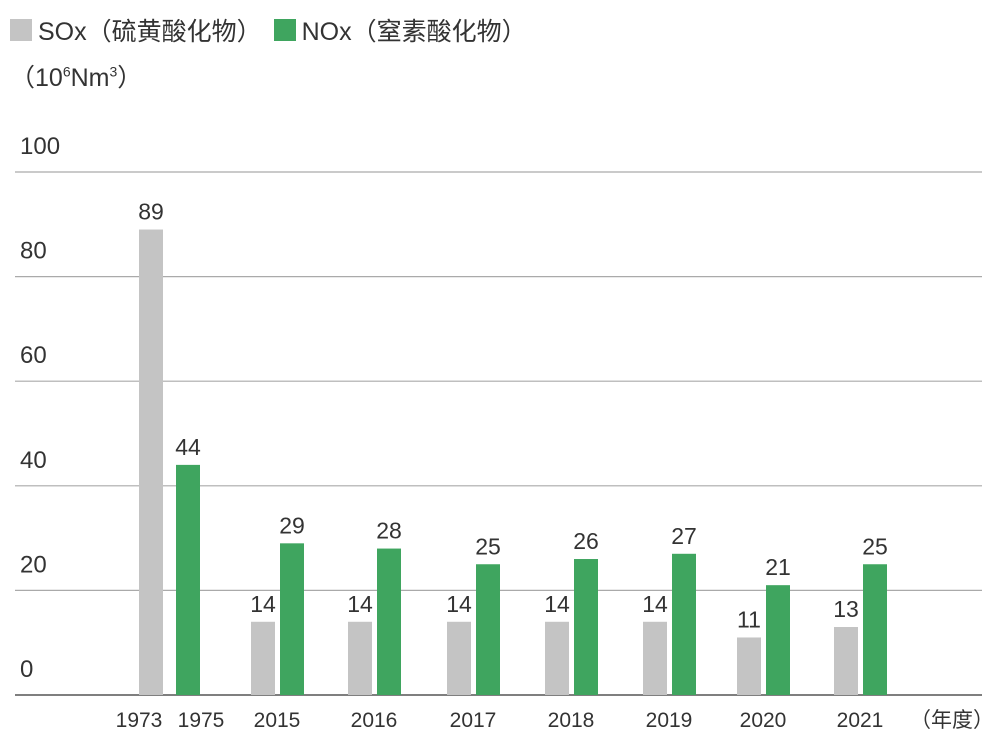 The width and height of the screenshot is (1000, 743). Describe the element at coordinates (33, 355) in the screenshot. I see `y-tick-label-60: 60` at that location.